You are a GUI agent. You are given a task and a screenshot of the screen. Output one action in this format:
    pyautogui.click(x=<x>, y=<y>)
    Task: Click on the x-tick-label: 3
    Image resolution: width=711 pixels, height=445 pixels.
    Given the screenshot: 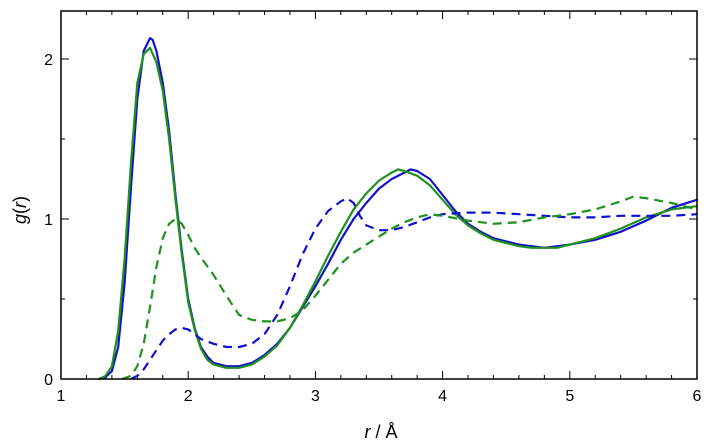 What is the action you would take?
    pyautogui.click(x=315, y=396)
    